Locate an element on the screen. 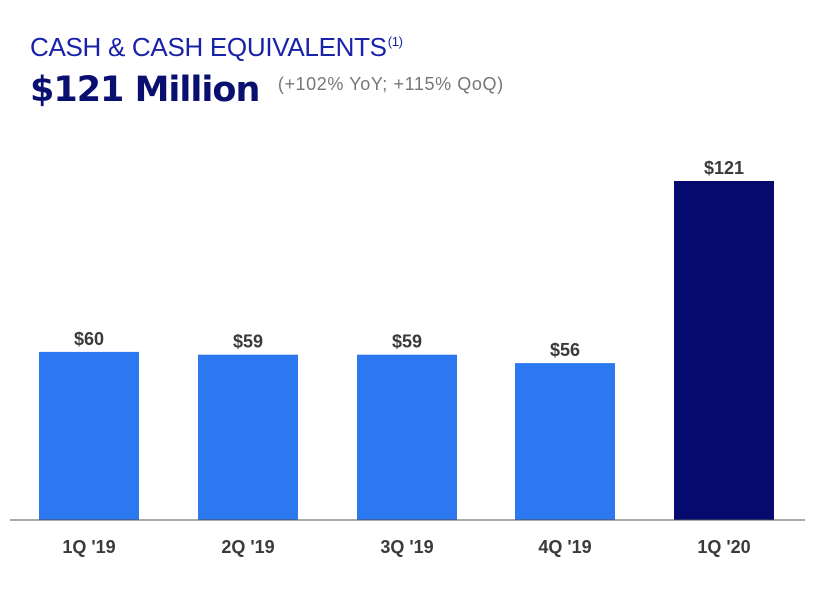 The image size is (828, 598). bar-value-label: $60 is located at coordinates (89, 339).